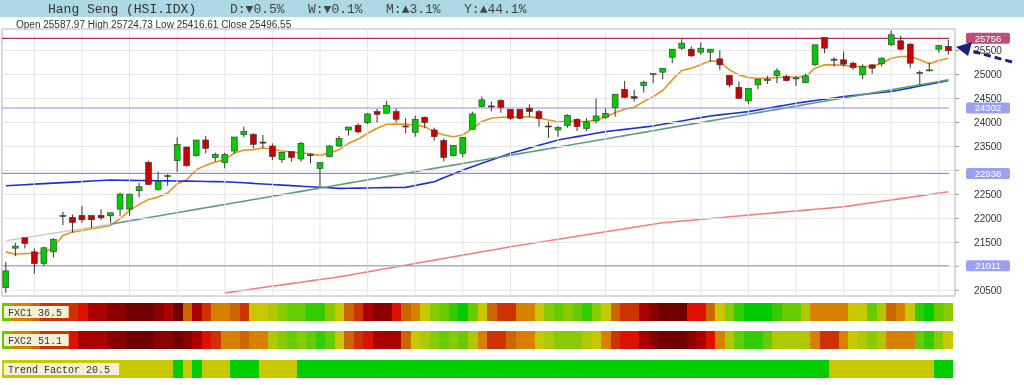  Describe the element at coordinates (59, 370) in the screenshot. I see `text: Trend Factor 20.5` at that location.